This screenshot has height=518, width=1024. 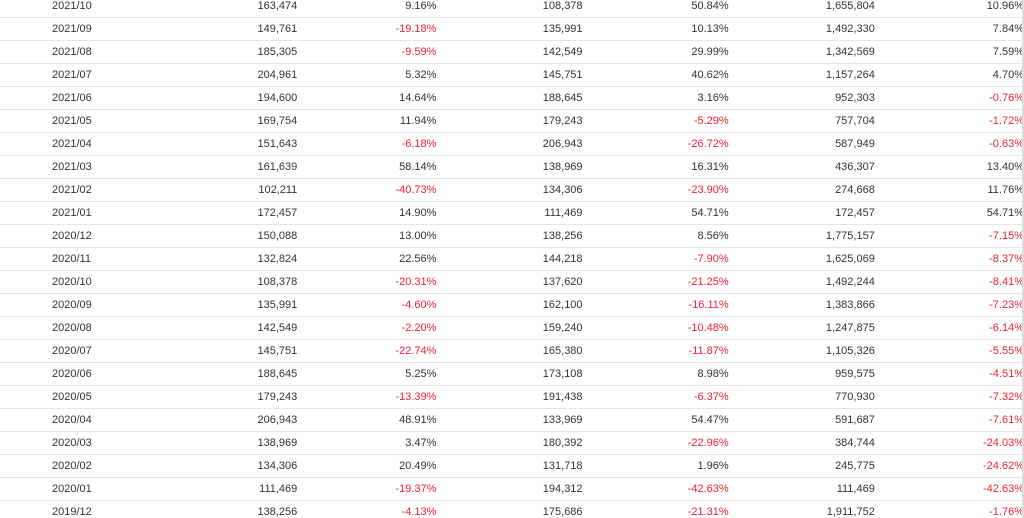 I want to click on value-2-cell: 194,312, so click(x=509, y=489).